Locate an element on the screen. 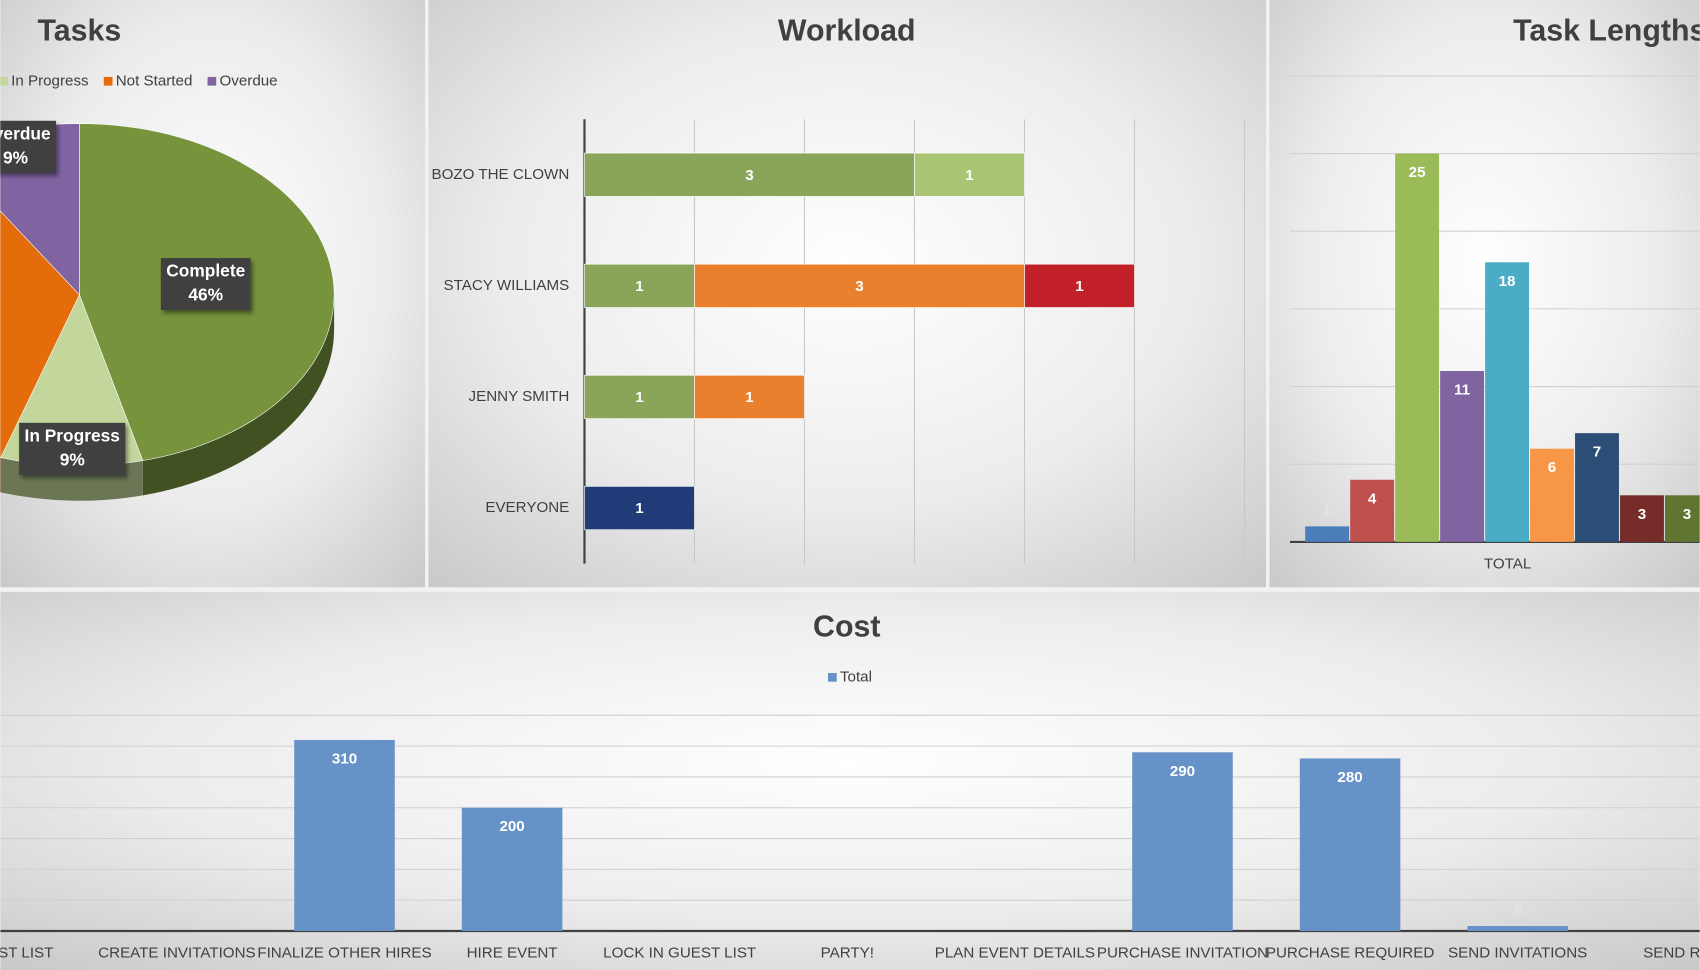 The image size is (1700, 970). data-label: 8 is located at coordinates (1517, 910).